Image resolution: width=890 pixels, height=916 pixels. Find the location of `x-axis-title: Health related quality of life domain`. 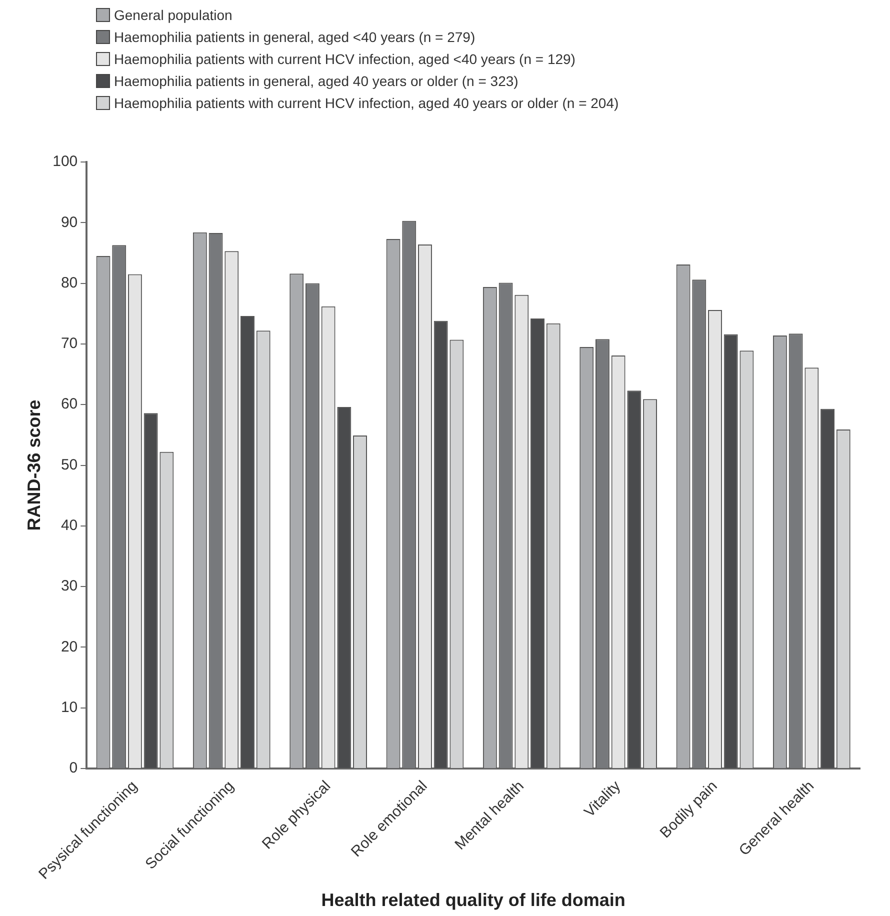

x-axis-title: Health related quality of life domain is located at coordinates (473, 900).